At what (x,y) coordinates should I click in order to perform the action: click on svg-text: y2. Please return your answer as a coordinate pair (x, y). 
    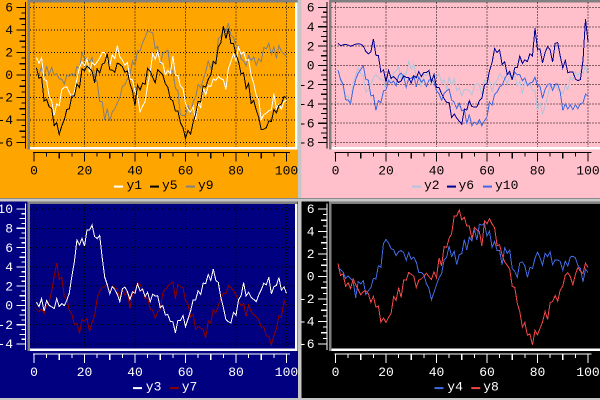
    Looking at the image, I should click on (432, 185).